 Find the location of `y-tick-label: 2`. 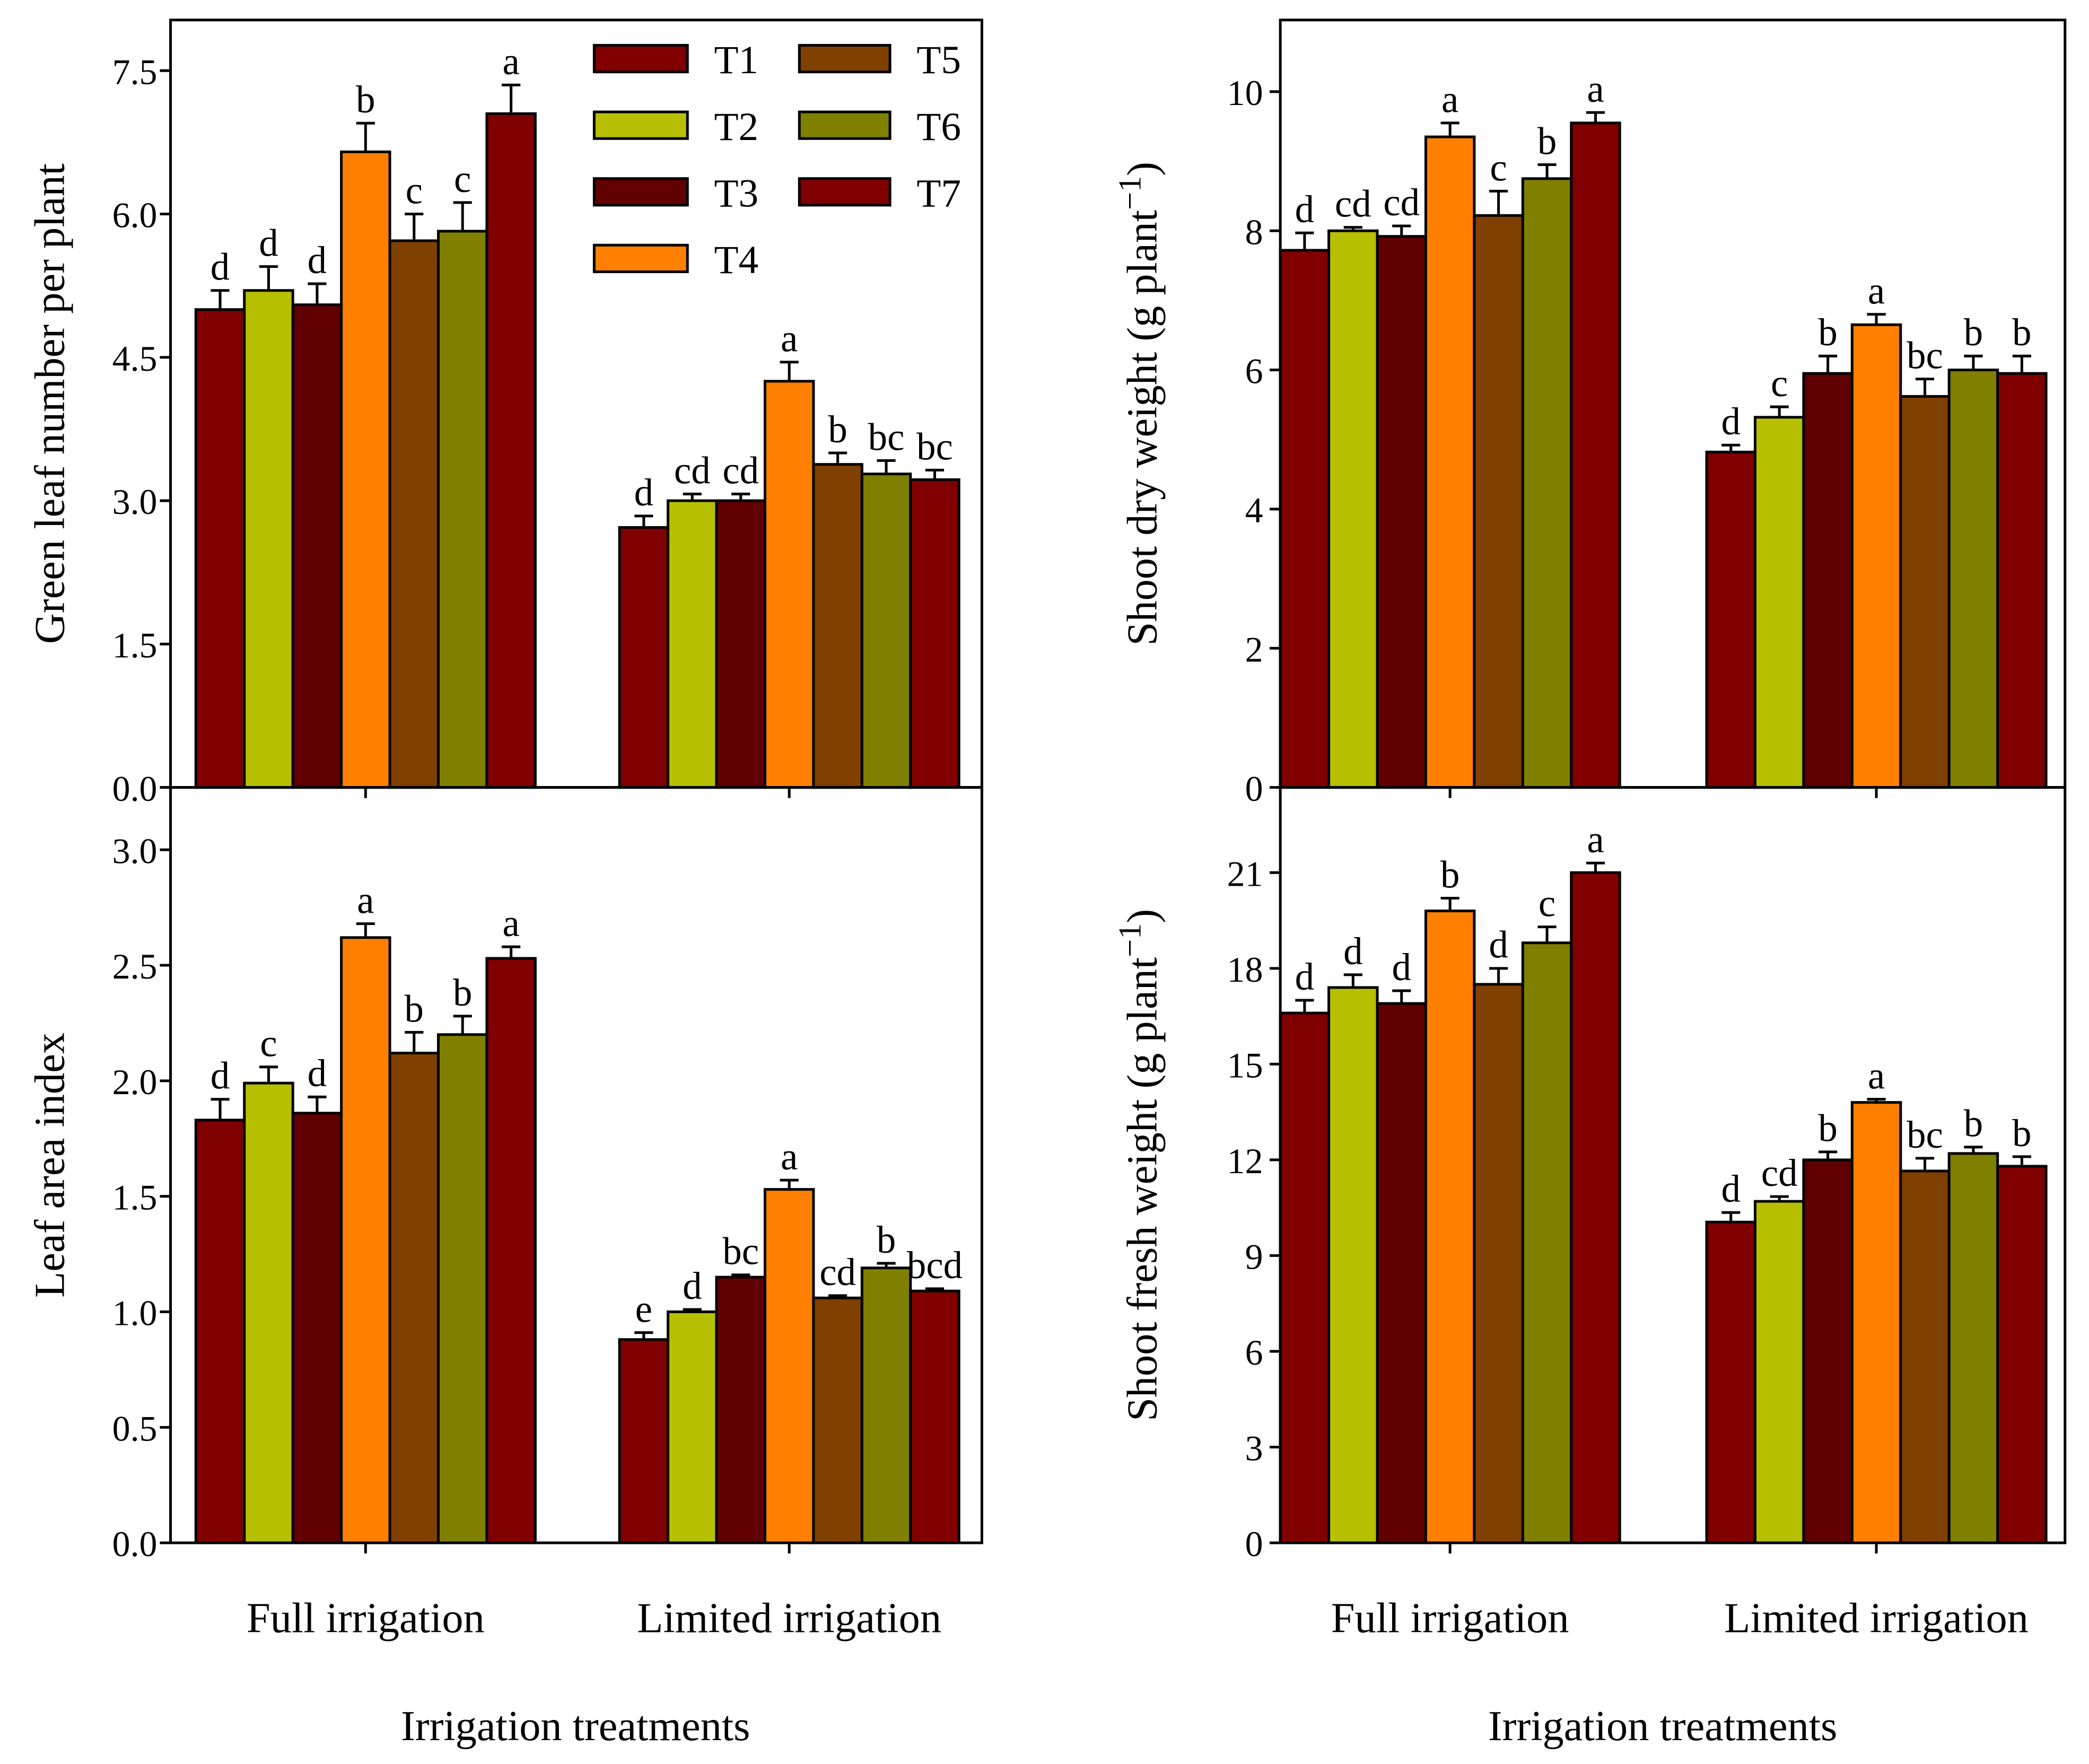

y-tick-label: 2 is located at coordinates (1254, 650).